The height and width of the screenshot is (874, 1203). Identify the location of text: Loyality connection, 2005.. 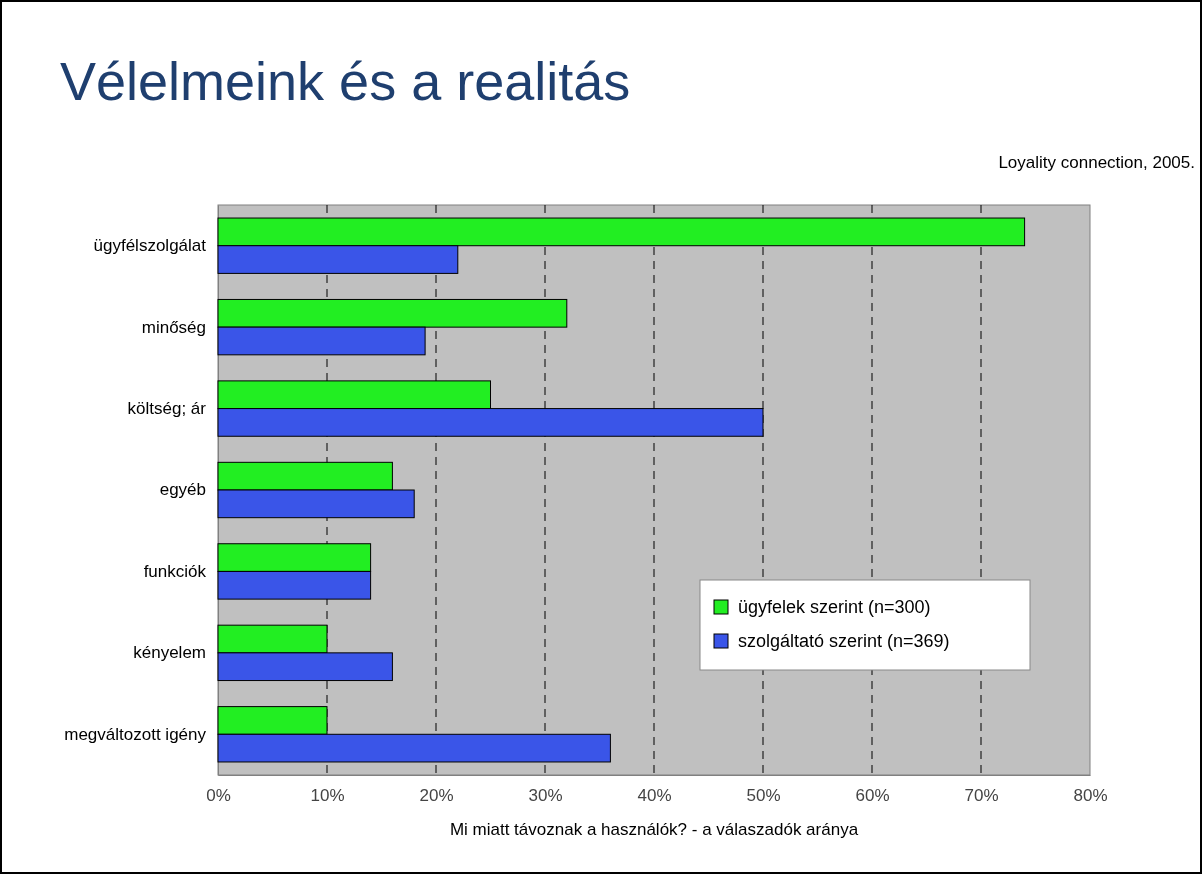
(1096, 162).